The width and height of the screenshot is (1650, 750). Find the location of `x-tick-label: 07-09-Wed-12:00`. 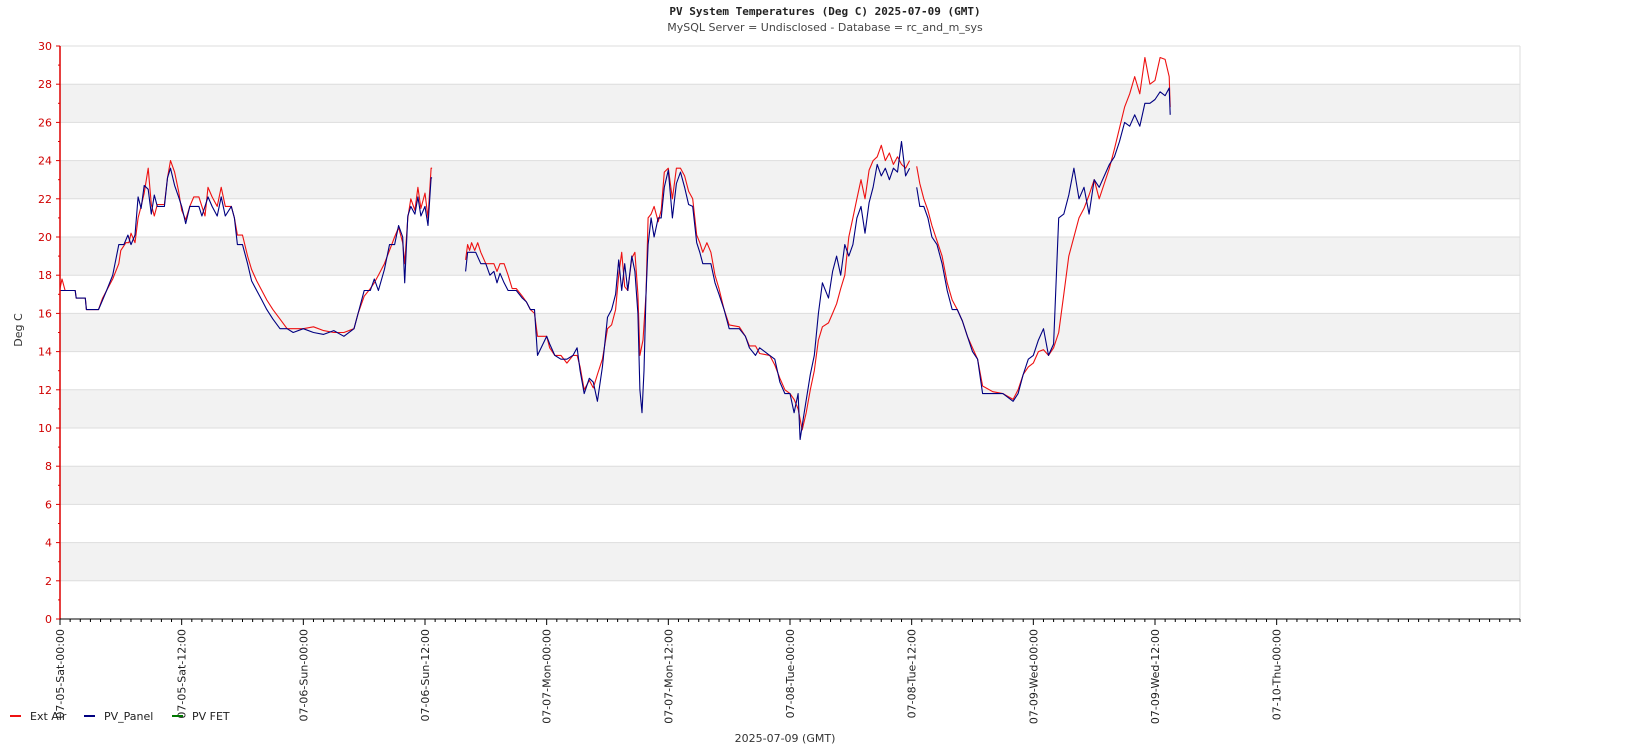

x-tick-label: 07-09-Wed-12:00 is located at coordinates (1155, 676).